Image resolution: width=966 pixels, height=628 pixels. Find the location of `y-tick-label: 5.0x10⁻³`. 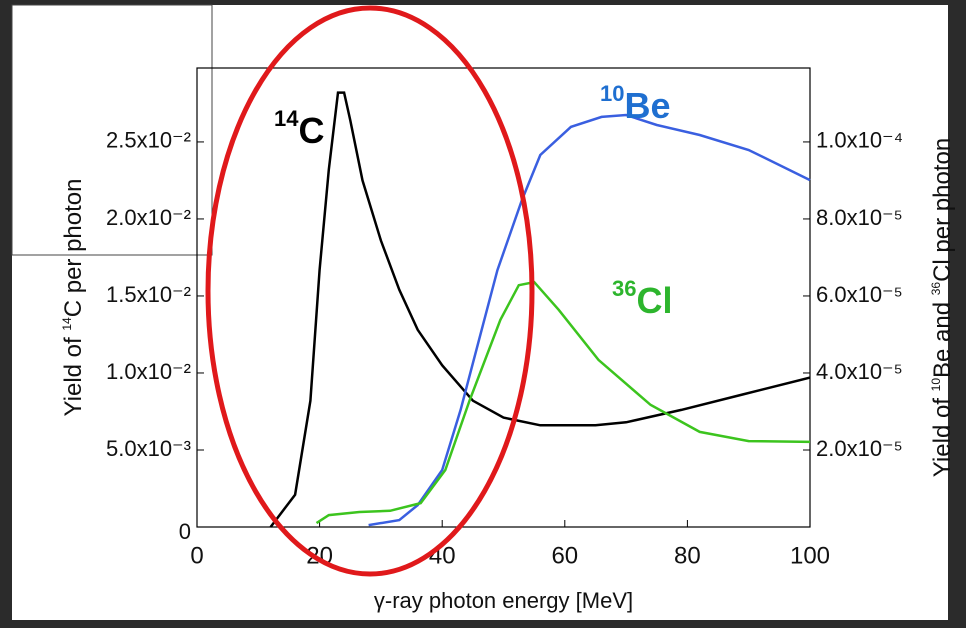

y-tick-label: 5.0x10⁻³ is located at coordinates (148, 448).